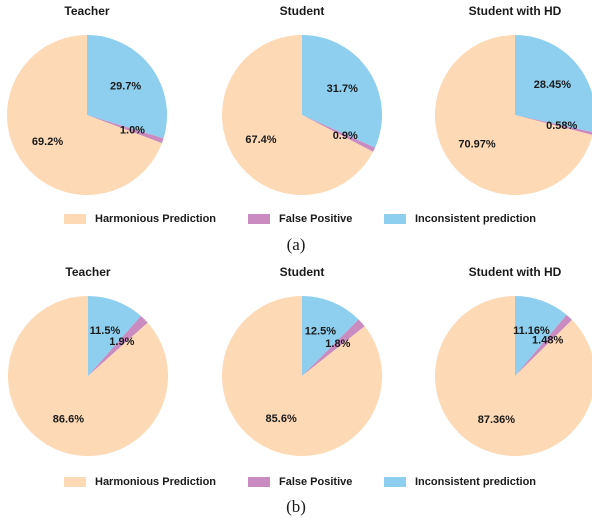  Describe the element at coordinates (132, 130) in the screenshot. I see `slice-label: 1.0%` at that location.